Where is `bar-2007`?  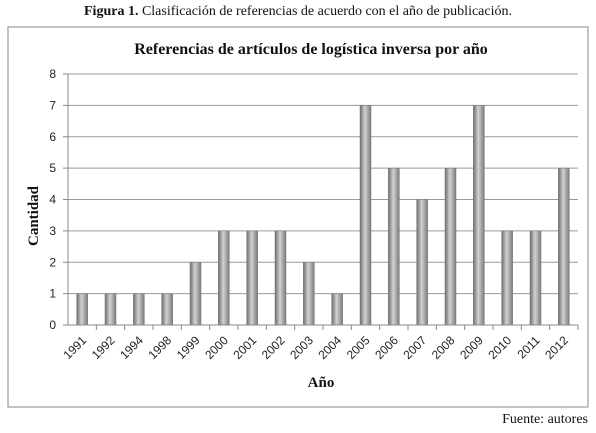
bar-2007 is located at coordinates (422, 262).